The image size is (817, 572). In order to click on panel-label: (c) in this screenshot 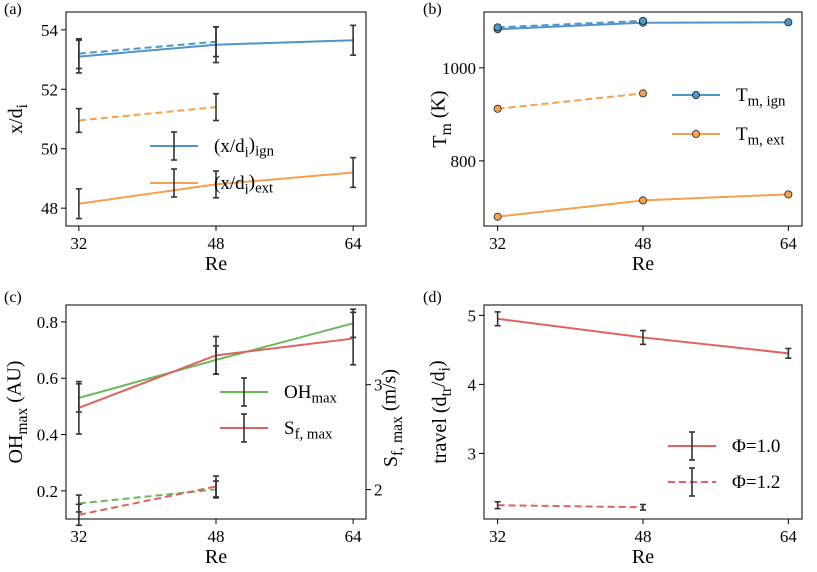, I will do `click(13, 297)`.